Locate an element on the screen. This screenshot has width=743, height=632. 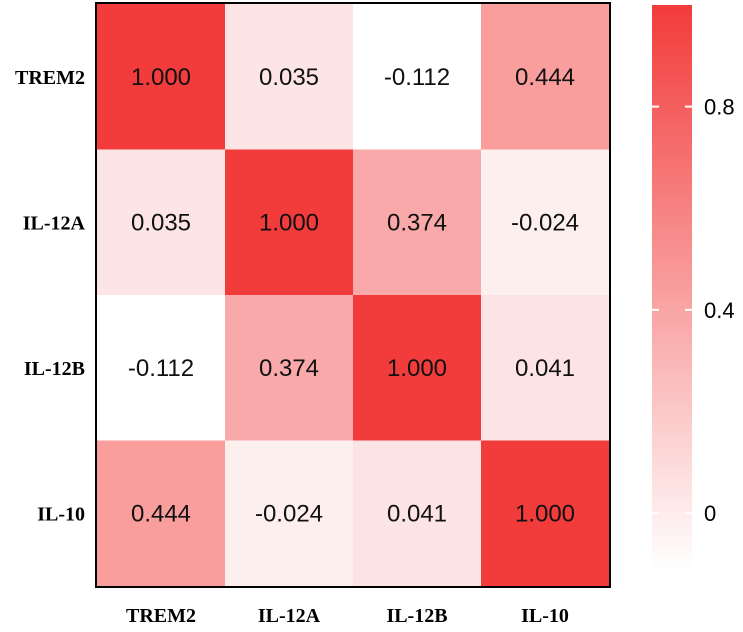
column-label: IL-12B is located at coordinates (416, 616).